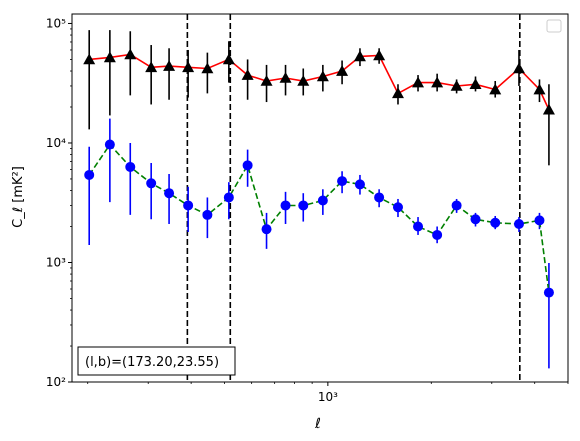 The height and width of the screenshot is (441, 580). What do you see at coordinates (328, 397) in the screenshot?
I see `x-tick-label-0: 10³` at bounding box center [328, 397].